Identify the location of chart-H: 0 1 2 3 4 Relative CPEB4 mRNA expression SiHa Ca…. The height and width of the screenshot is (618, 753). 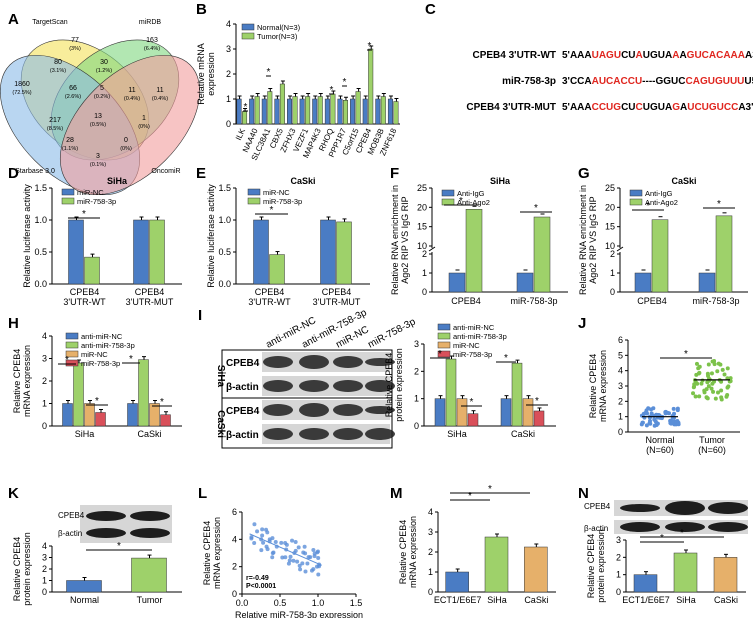
(97, 385).